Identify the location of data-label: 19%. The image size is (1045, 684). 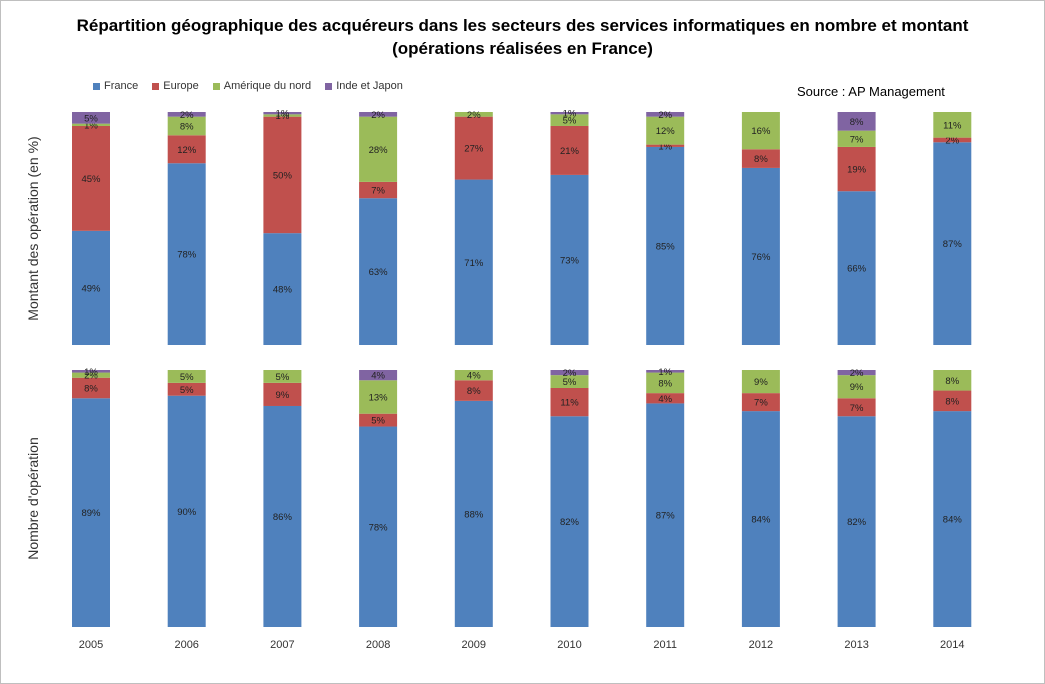
(857, 170).